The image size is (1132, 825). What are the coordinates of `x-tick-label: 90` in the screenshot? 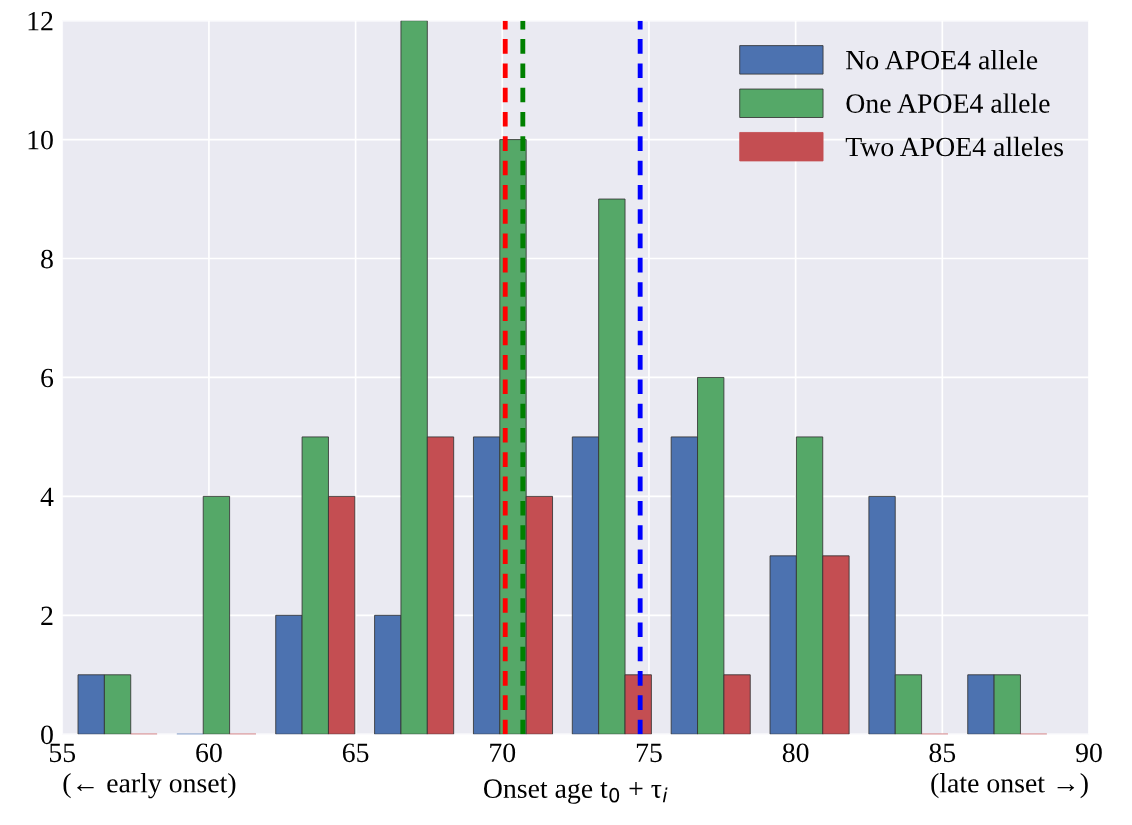 It's located at (1088, 753).